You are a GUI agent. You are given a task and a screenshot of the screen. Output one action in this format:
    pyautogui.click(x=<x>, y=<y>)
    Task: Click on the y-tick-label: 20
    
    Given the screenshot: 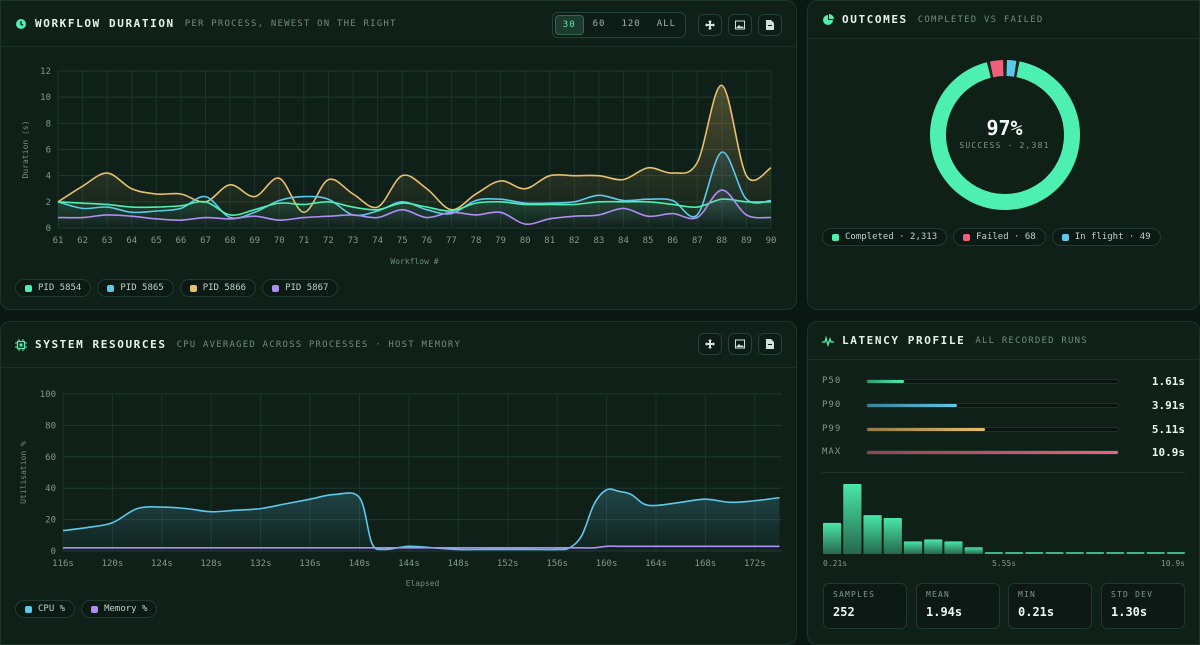 What is the action you would take?
    pyautogui.click(x=50, y=521)
    